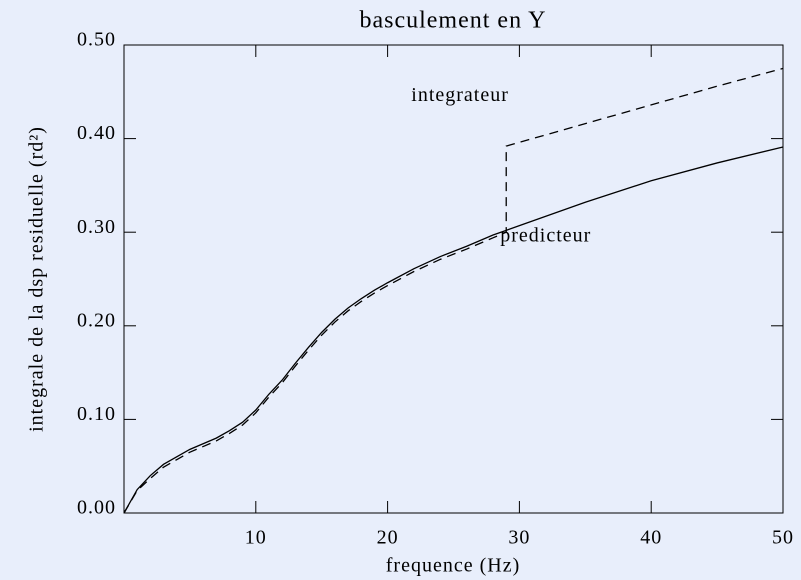 Image resolution: width=801 pixels, height=580 pixels. Describe the element at coordinates (651, 538) in the screenshot. I see `x-tick-label: 40` at that location.